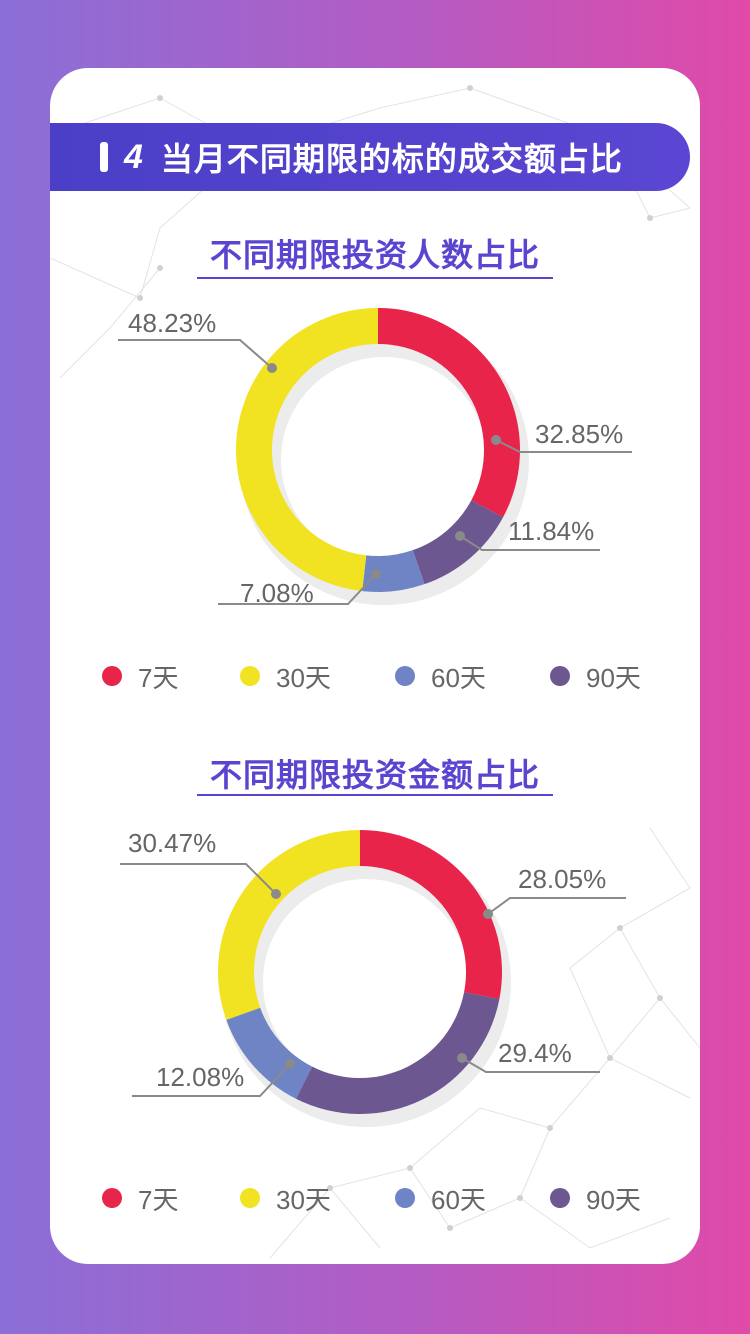  I want to click on section-number: 4, so click(133, 156).